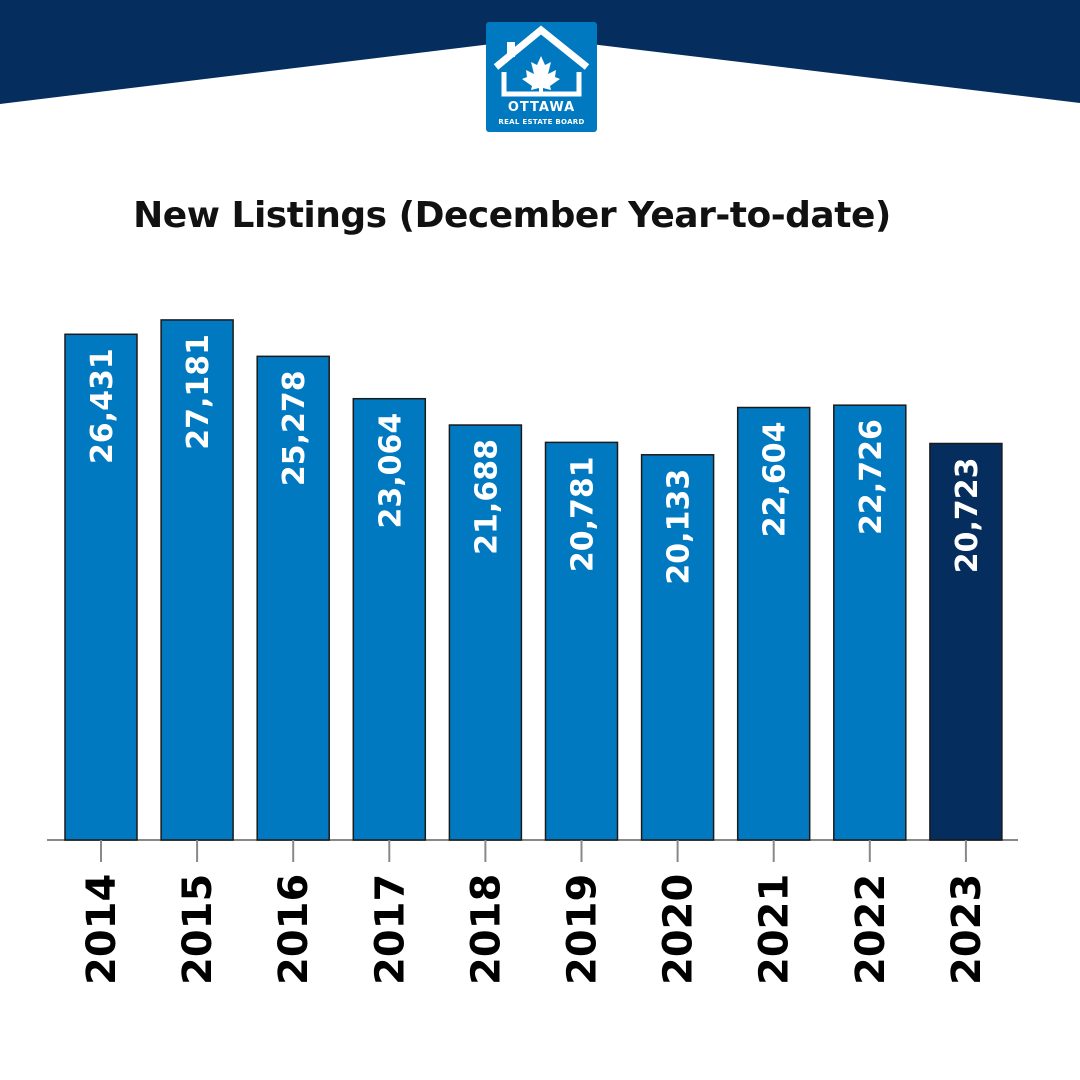  What do you see at coordinates (541, 61) in the screenshot?
I see `house-maple-leaf-icon` at bounding box center [541, 61].